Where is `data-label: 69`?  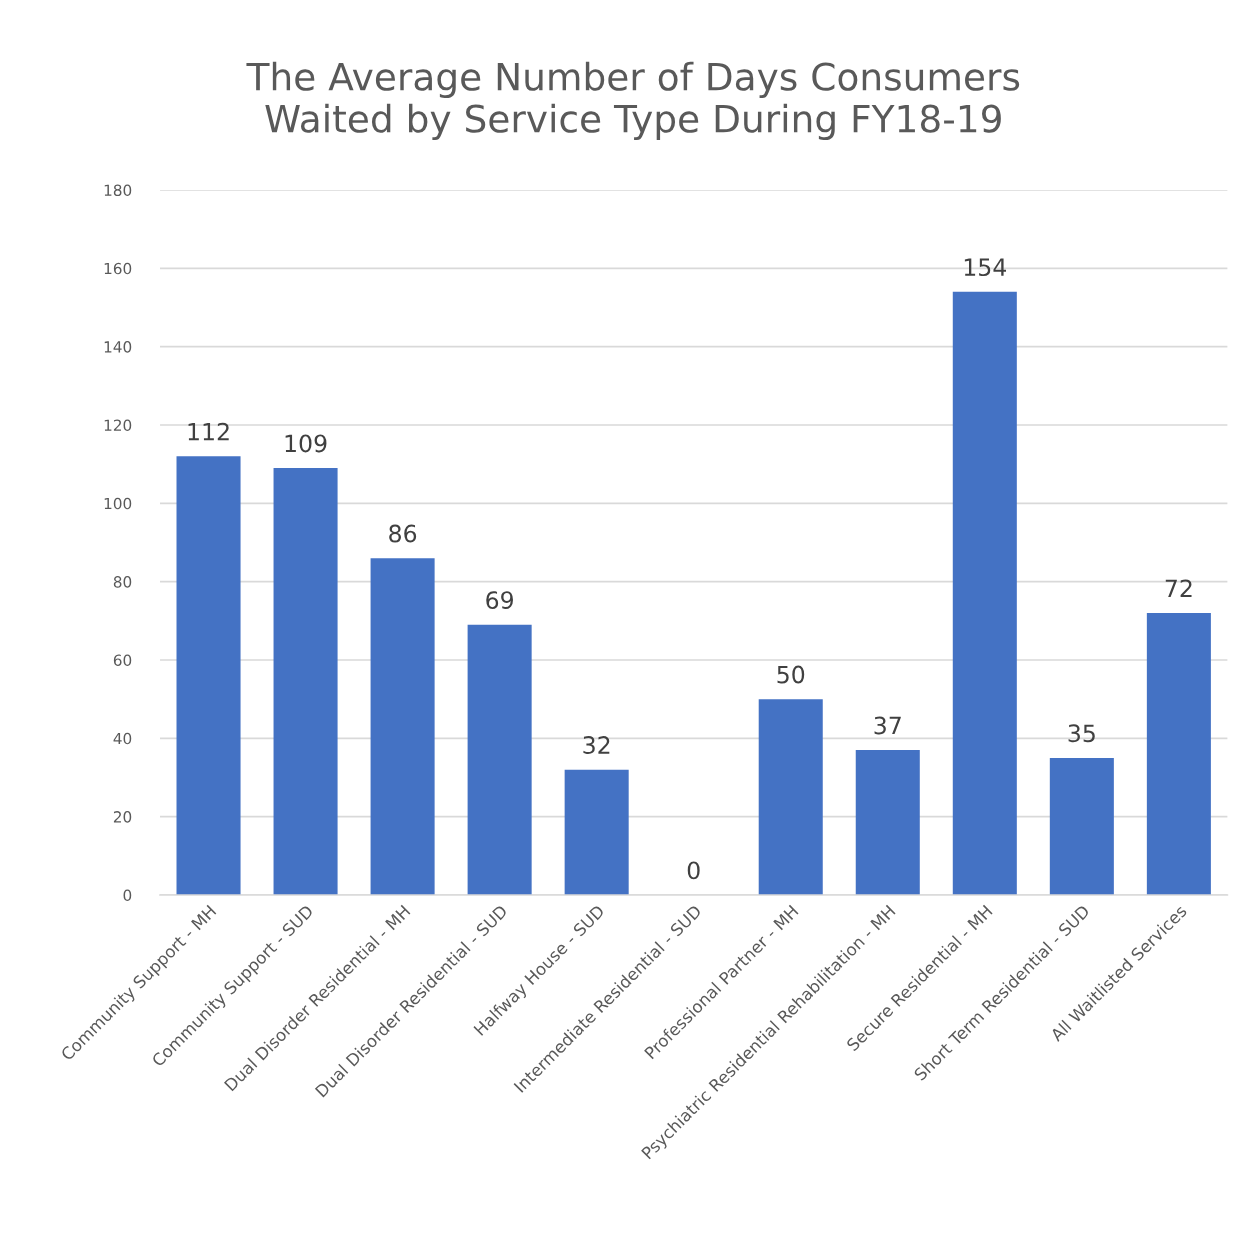 data-label: 69 is located at coordinates (499, 600).